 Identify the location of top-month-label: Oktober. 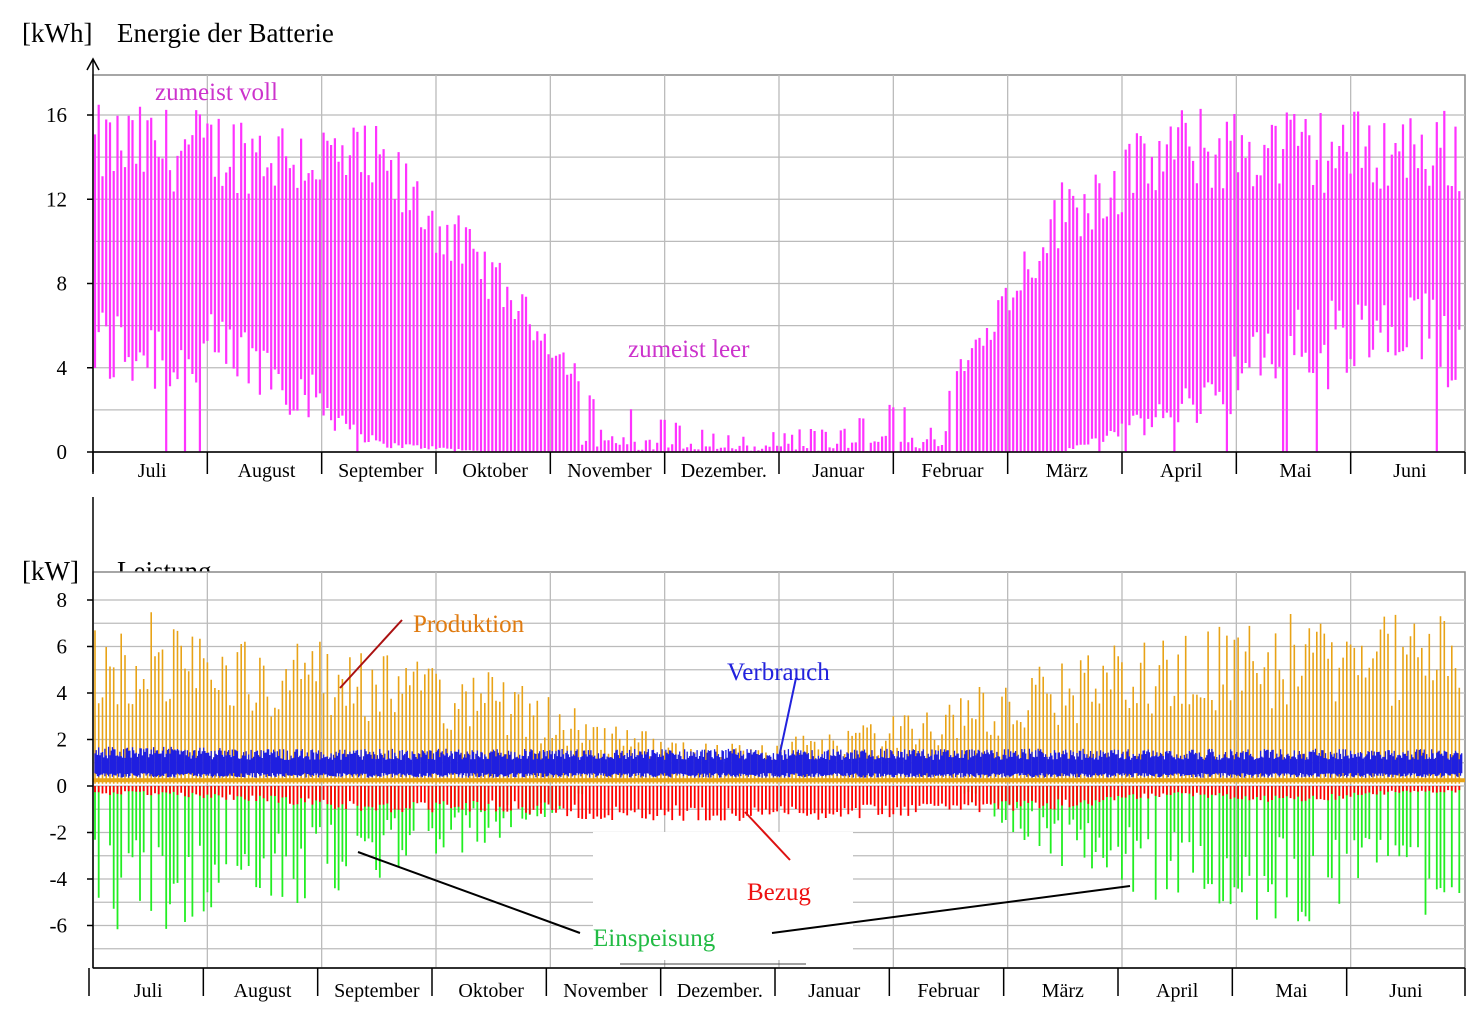
(495, 471).